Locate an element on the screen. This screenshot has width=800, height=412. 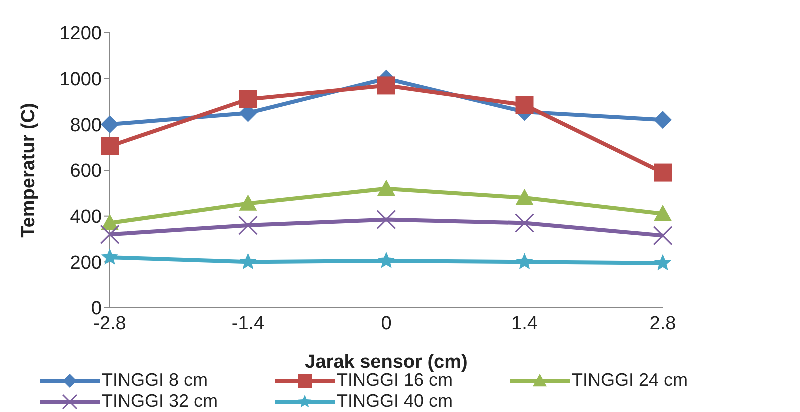
legend-label: TINGGI 24 cm is located at coordinates (630, 380).